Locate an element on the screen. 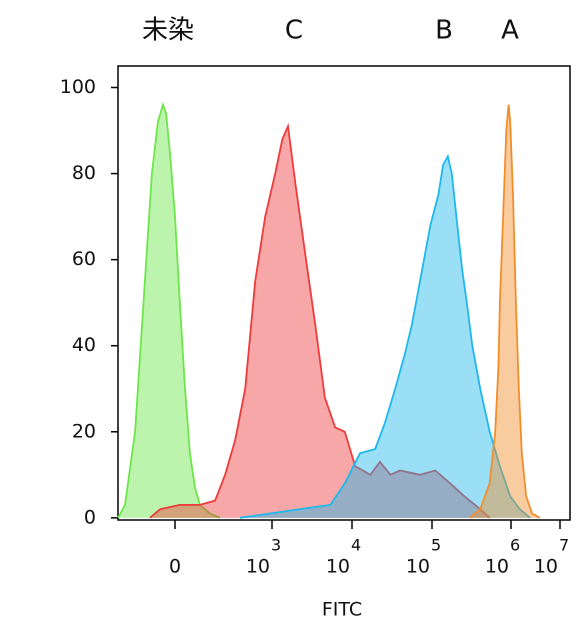 The height and width of the screenshot is (631, 585). y-tick-label: 0 is located at coordinates (90, 517).